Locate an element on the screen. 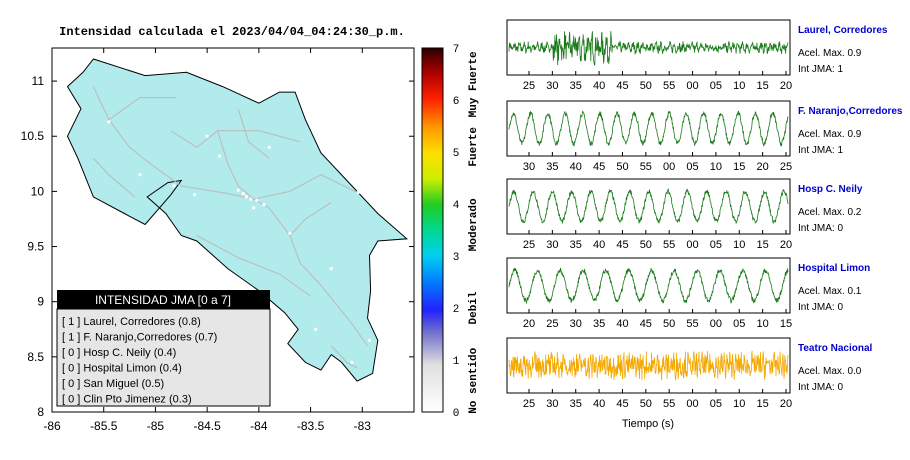 Image resolution: width=910 pixels, height=460 pixels. intensity-level-label: Debil is located at coordinates (474, 307).